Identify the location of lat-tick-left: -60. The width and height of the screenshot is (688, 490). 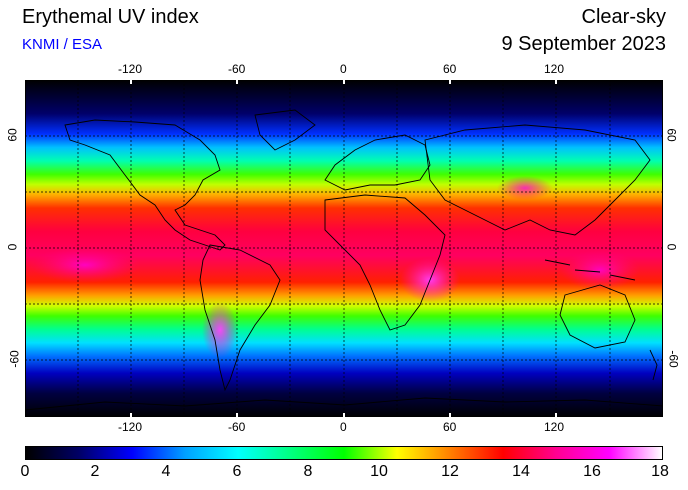
(14, 359).